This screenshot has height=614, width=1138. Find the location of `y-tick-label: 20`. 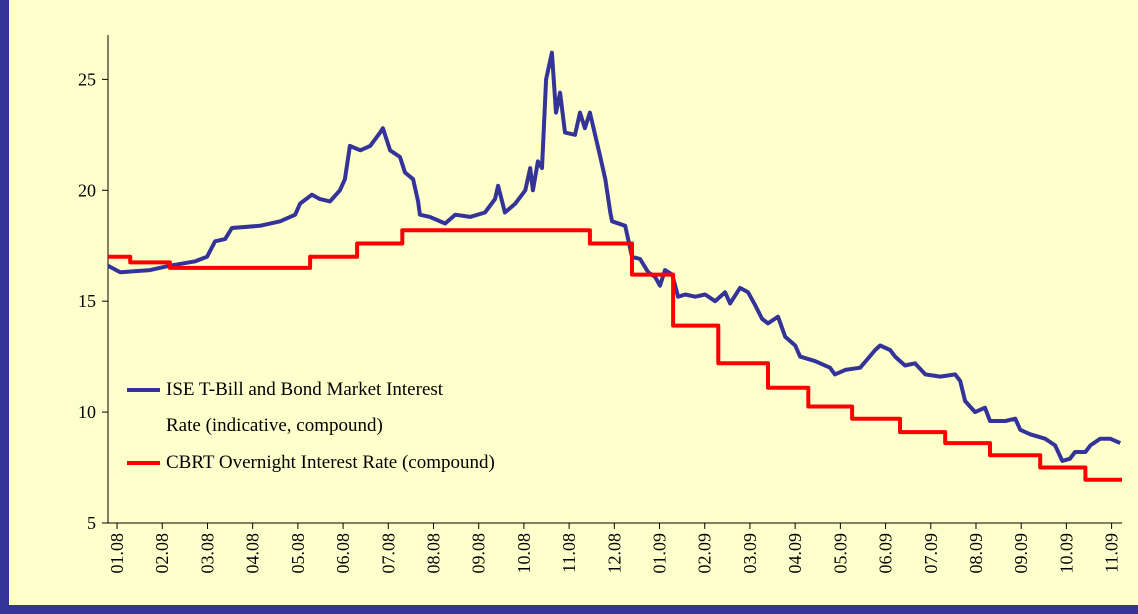

y-tick-label: 20 is located at coordinates (87, 190).